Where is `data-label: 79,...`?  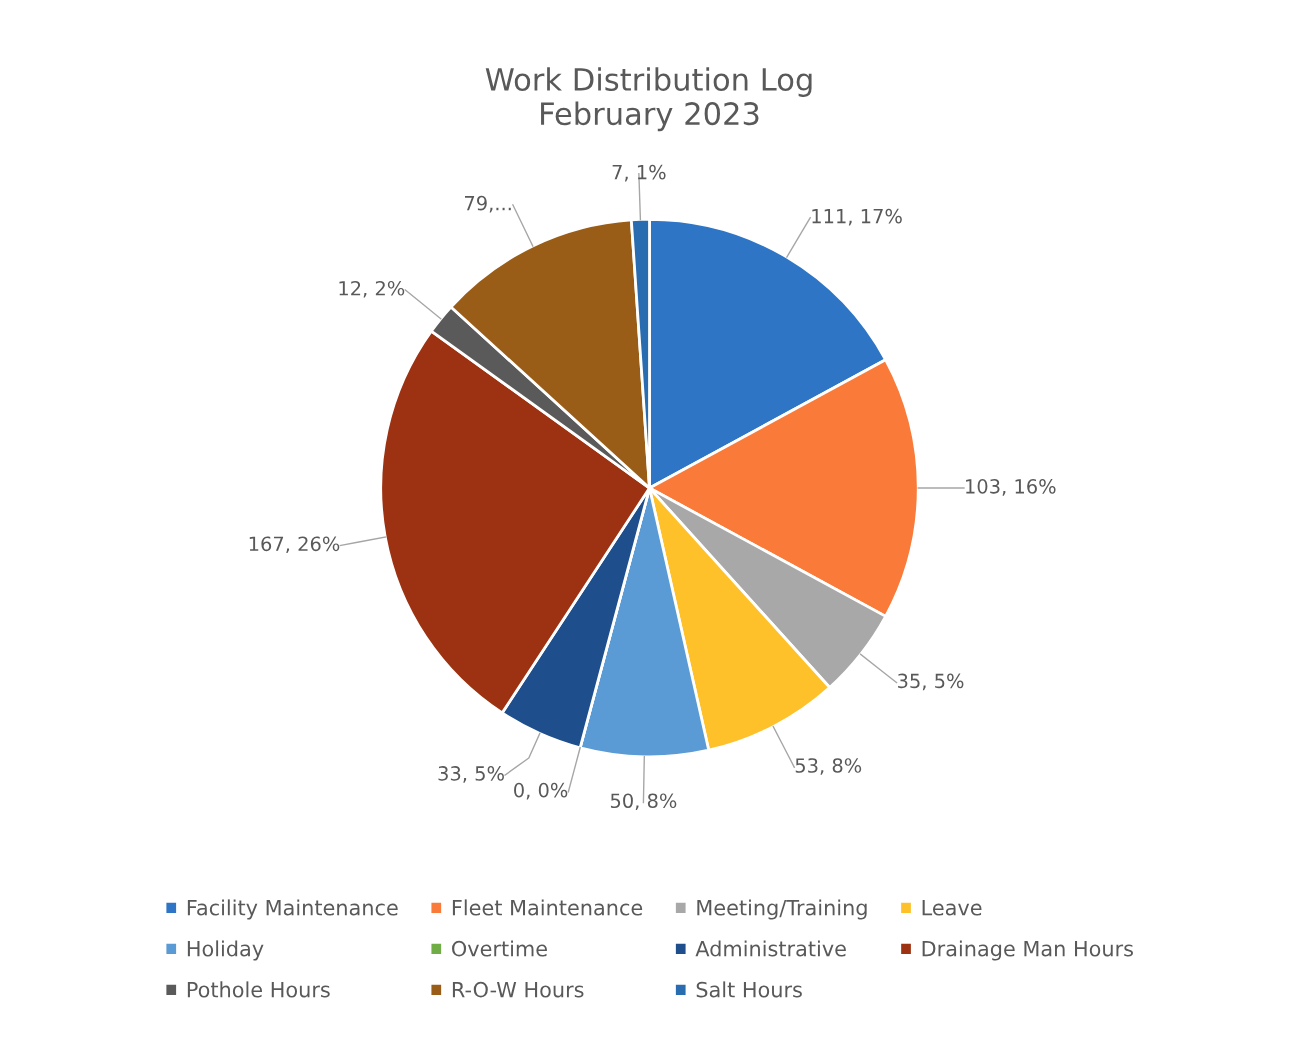
data-label: 79,... is located at coordinates (488, 204).